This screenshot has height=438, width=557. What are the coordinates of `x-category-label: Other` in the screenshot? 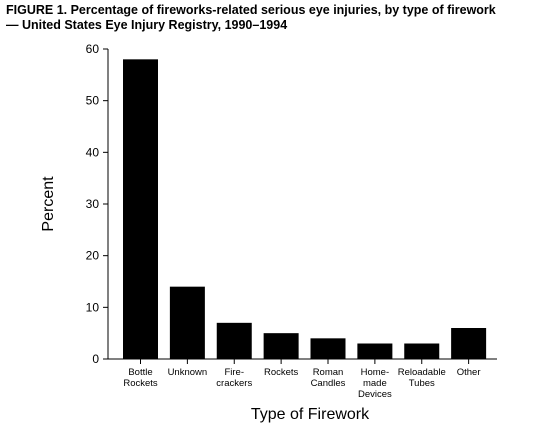 It's located at (469, 372).